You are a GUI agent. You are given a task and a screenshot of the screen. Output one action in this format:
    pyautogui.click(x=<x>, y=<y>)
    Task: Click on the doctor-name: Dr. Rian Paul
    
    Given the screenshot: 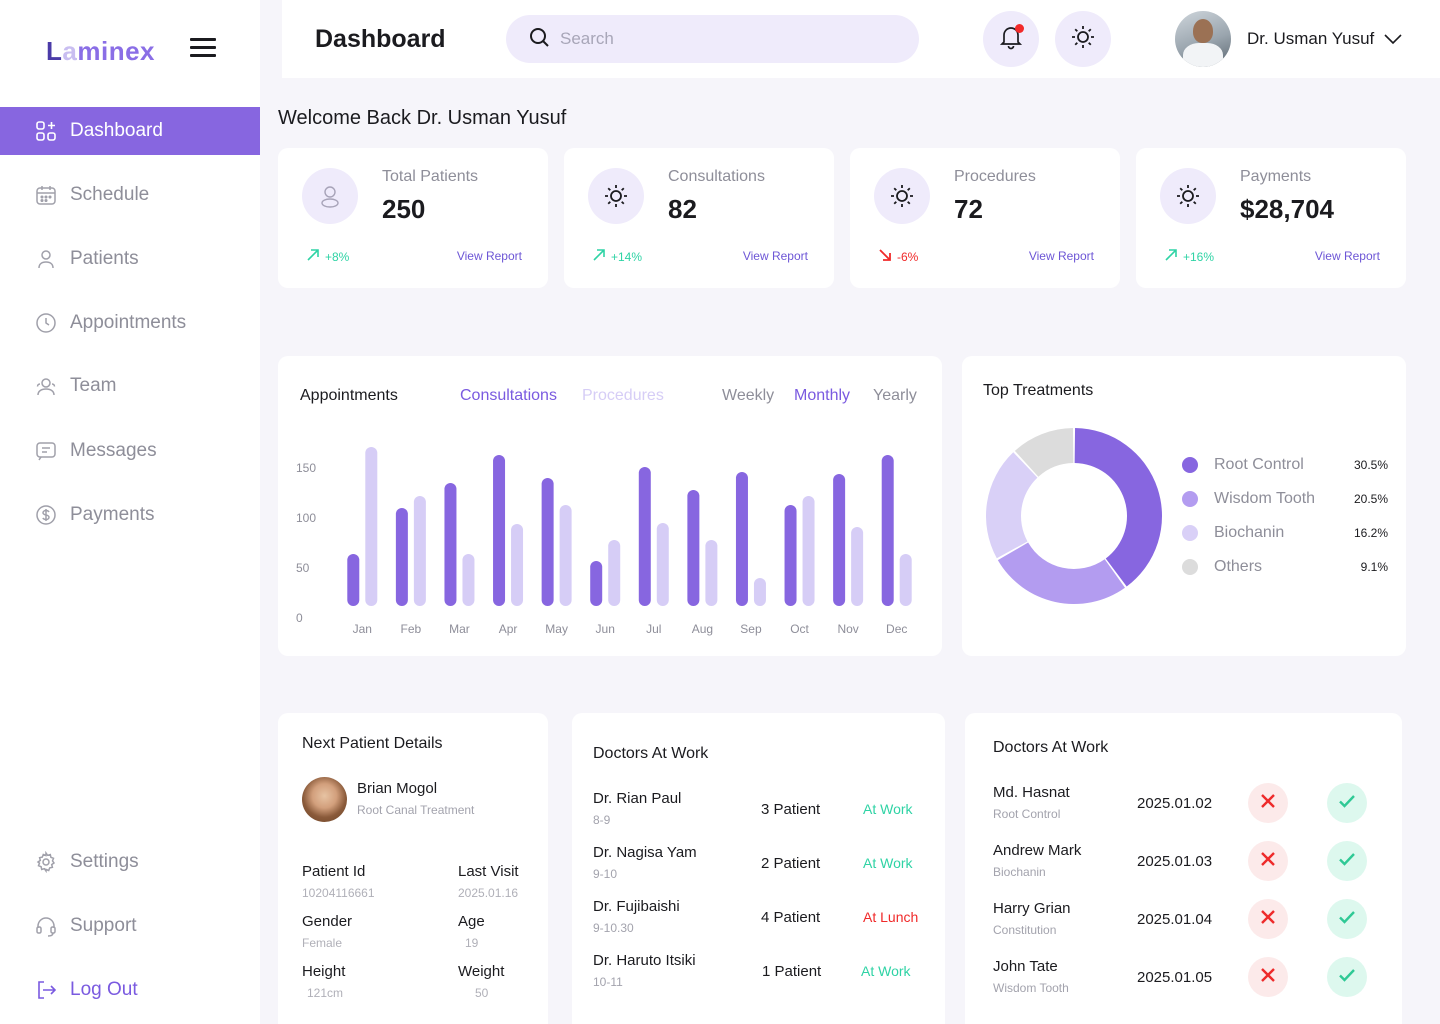 What is the action you would take?
    pyautogui.click(x=637, y=798)
    